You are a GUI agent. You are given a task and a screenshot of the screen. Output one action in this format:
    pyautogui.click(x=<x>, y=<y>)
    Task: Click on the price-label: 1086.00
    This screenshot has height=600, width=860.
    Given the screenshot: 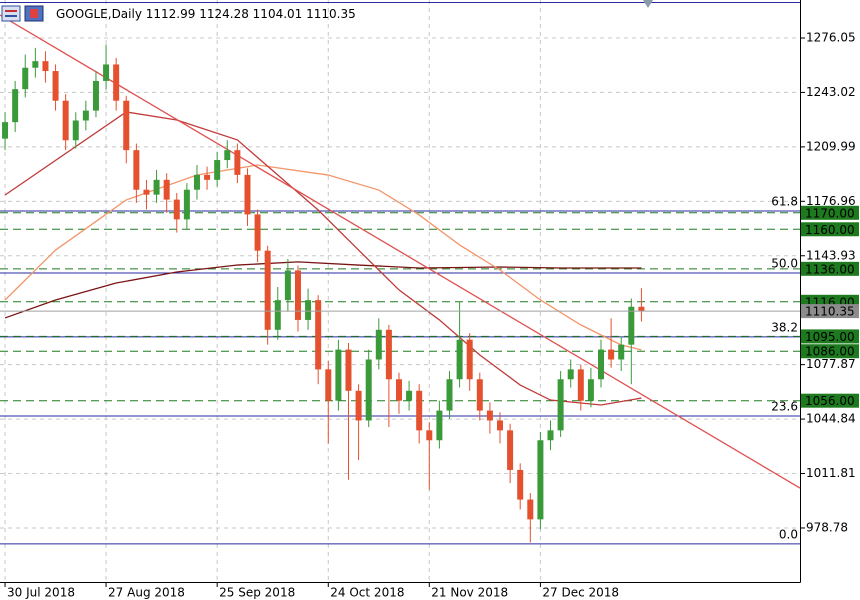 What is the action you would take?
    pyautogui.click(x=830, y=352)
    